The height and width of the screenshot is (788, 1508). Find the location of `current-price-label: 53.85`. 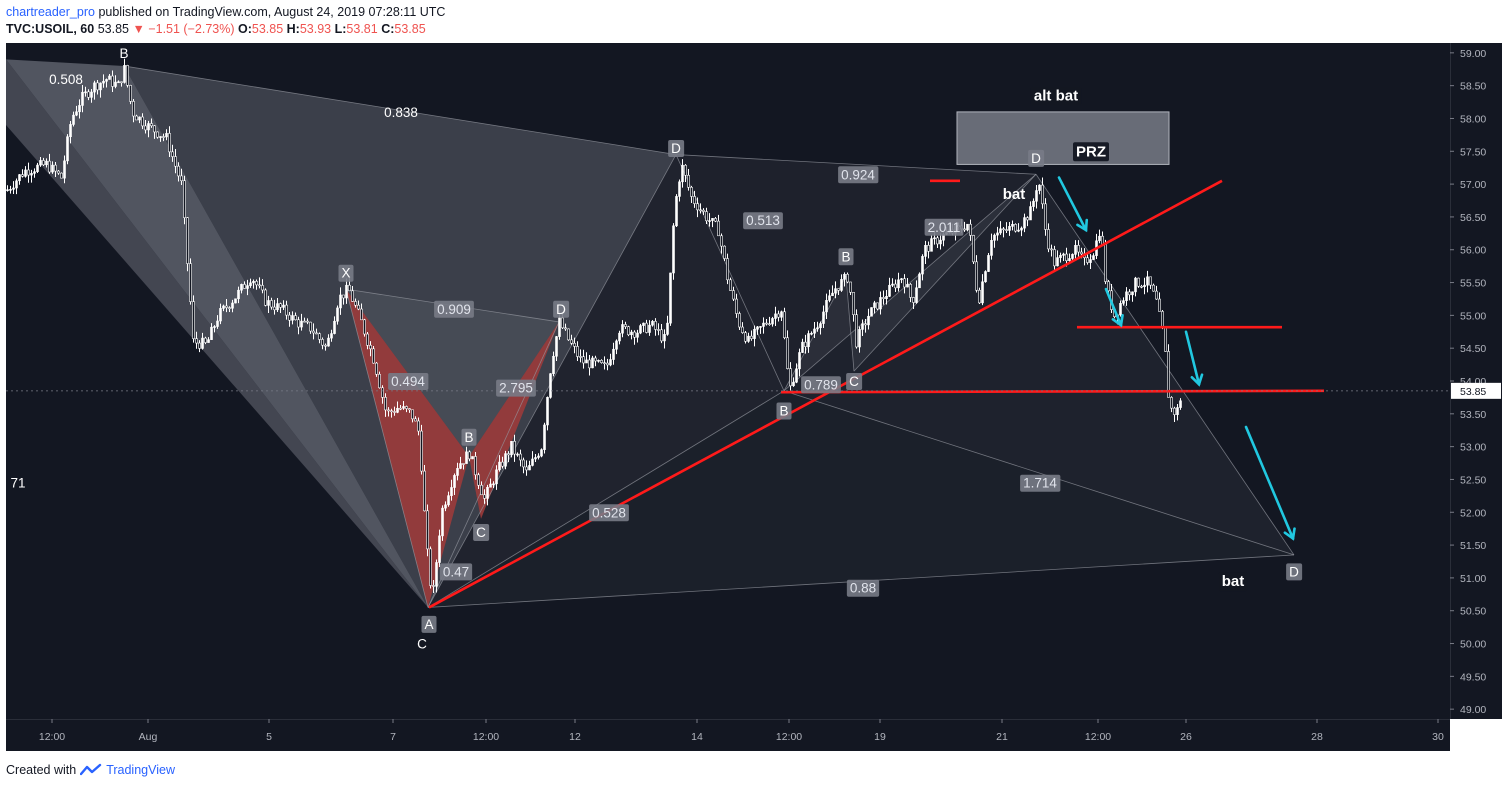

current-price-label: 53.85 is located at coordinates (1473, 392).